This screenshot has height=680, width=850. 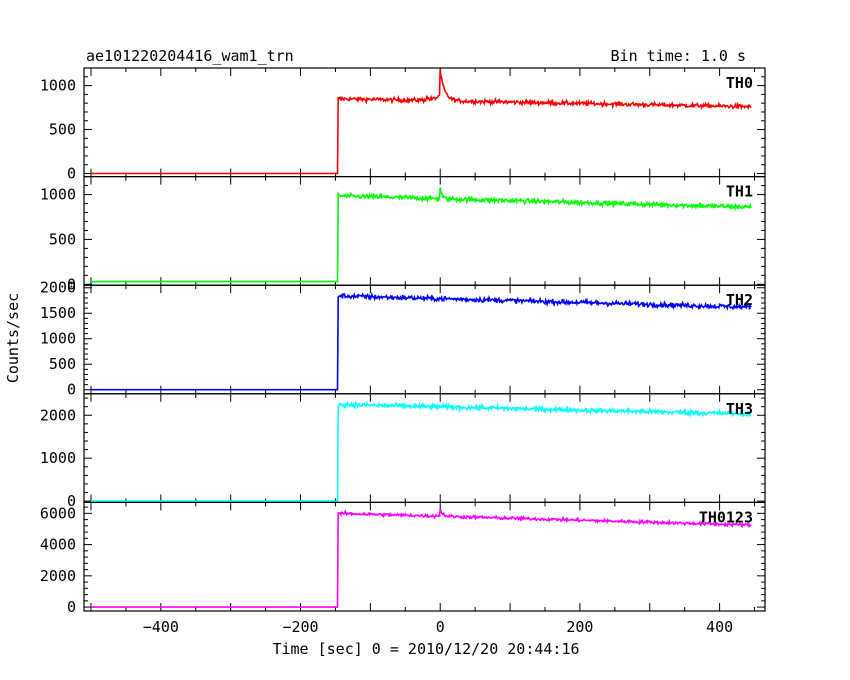 I want to click on x-tick-label: 200, so click(x=579, y=627).